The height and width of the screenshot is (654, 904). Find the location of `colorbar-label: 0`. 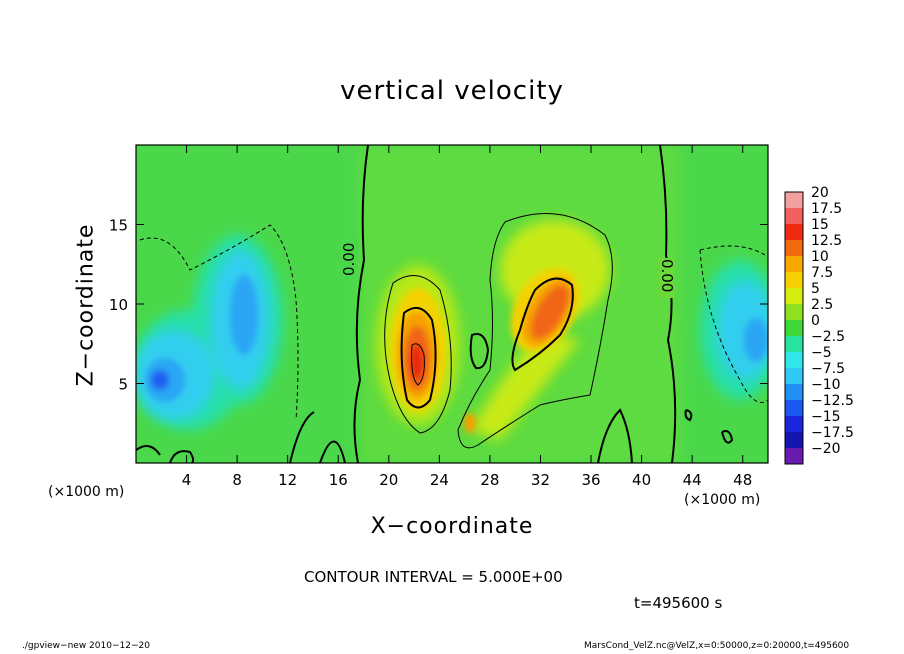

colorbar-label: 0 is located at coordinates (815, 321).